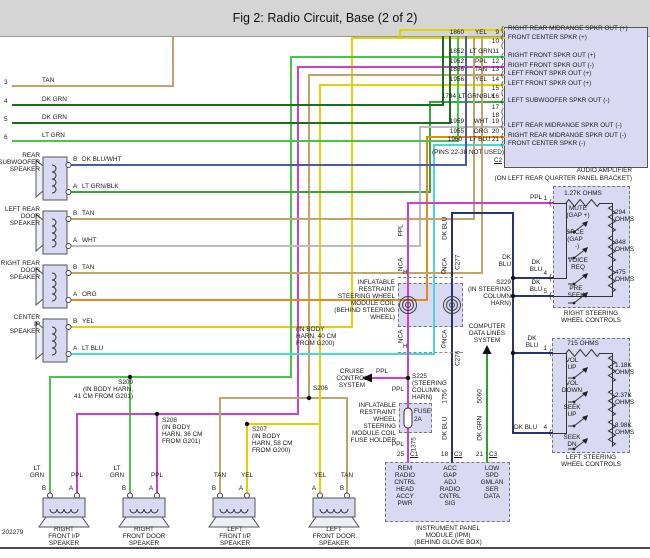  Describe the element at coordinates (366, 296) in the screenshot. I see `text-label: STEERING WHEEL` at that location.